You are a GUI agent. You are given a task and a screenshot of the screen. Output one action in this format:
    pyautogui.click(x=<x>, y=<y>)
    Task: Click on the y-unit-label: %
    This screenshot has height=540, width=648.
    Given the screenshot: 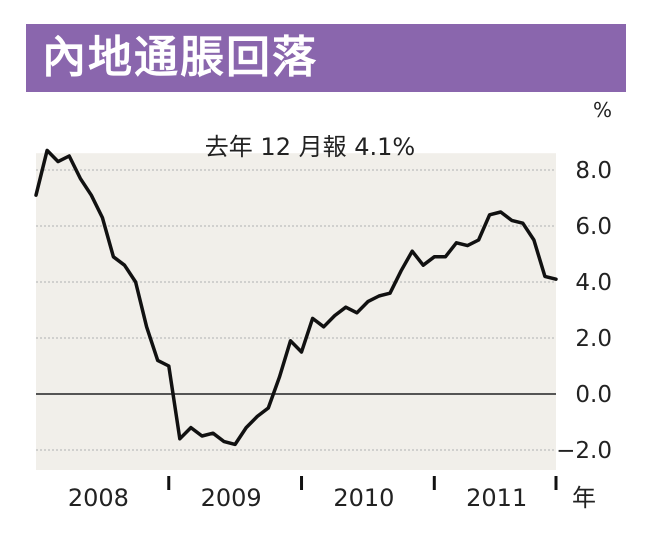 What is the action you would take?
    pyautogui.click(x=602, y=110)
    